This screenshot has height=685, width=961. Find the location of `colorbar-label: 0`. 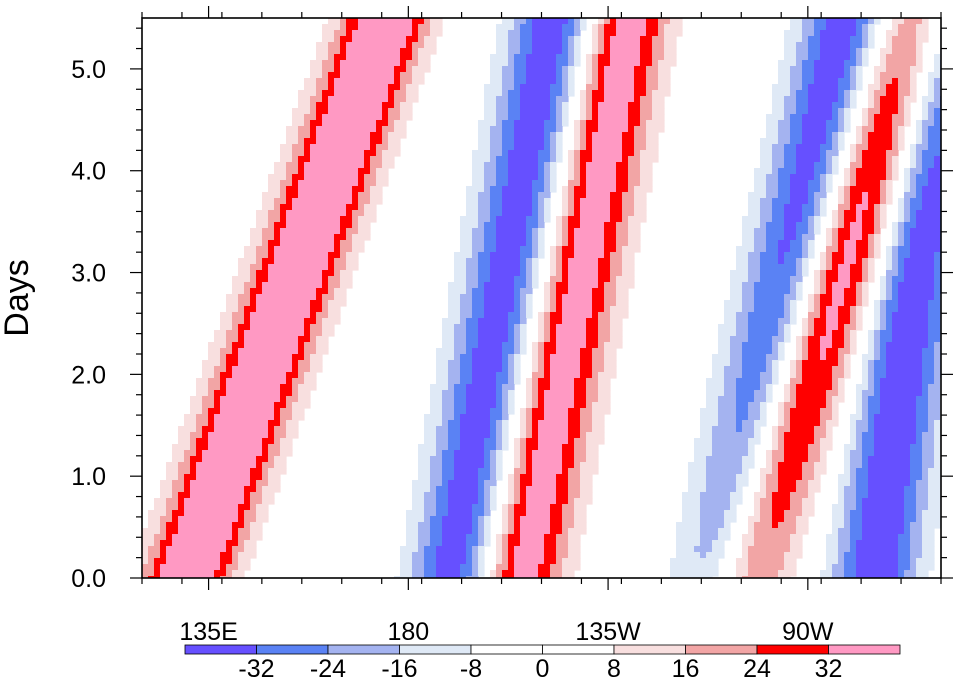

colorbar-label: 0 is located at coordinates (543, 667).